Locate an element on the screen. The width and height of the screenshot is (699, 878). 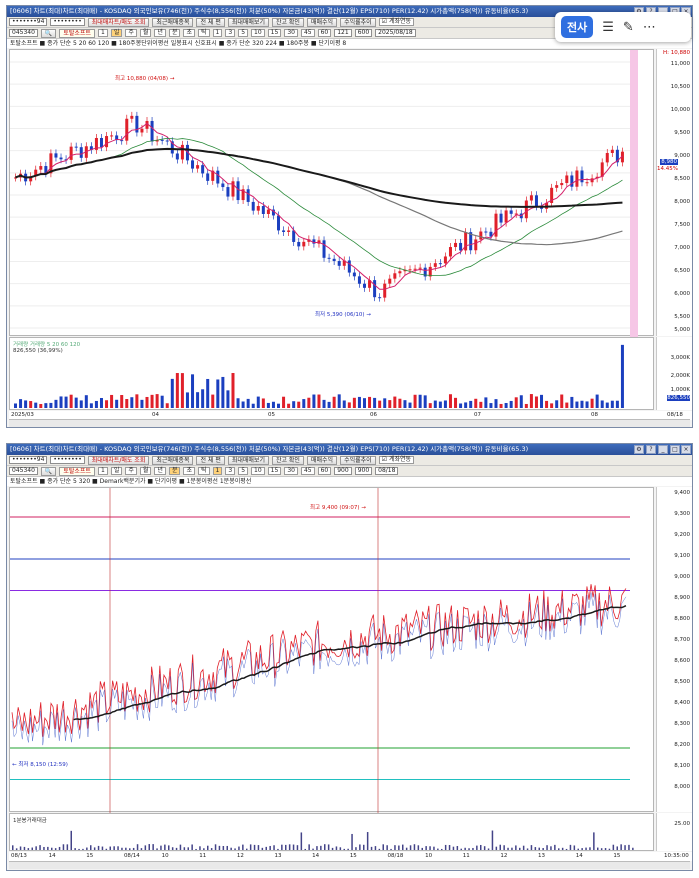
pen-icon: ✎ is located at coordinates (628, 27).